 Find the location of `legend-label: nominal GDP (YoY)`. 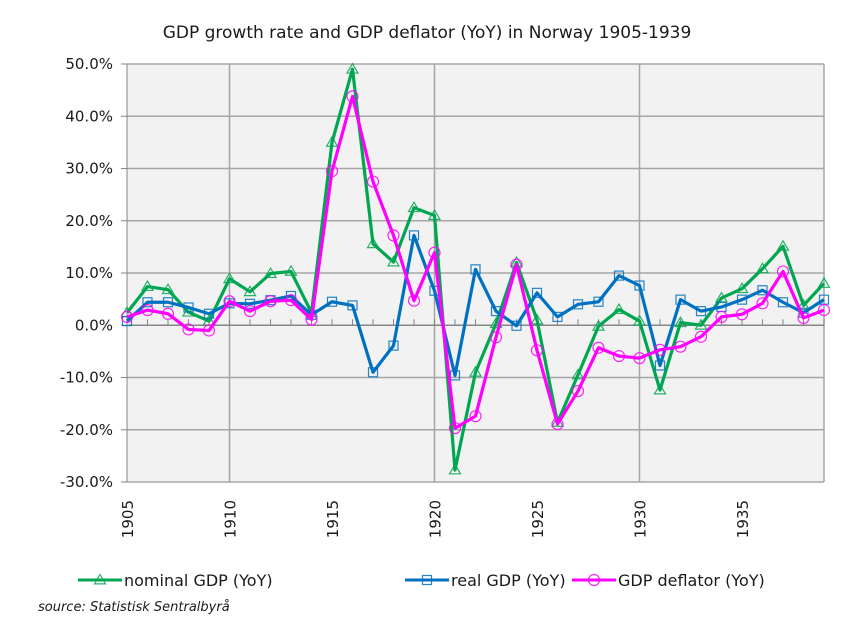

legend-label: nominal GDP (YoY) is located at coordinates (198, 580).